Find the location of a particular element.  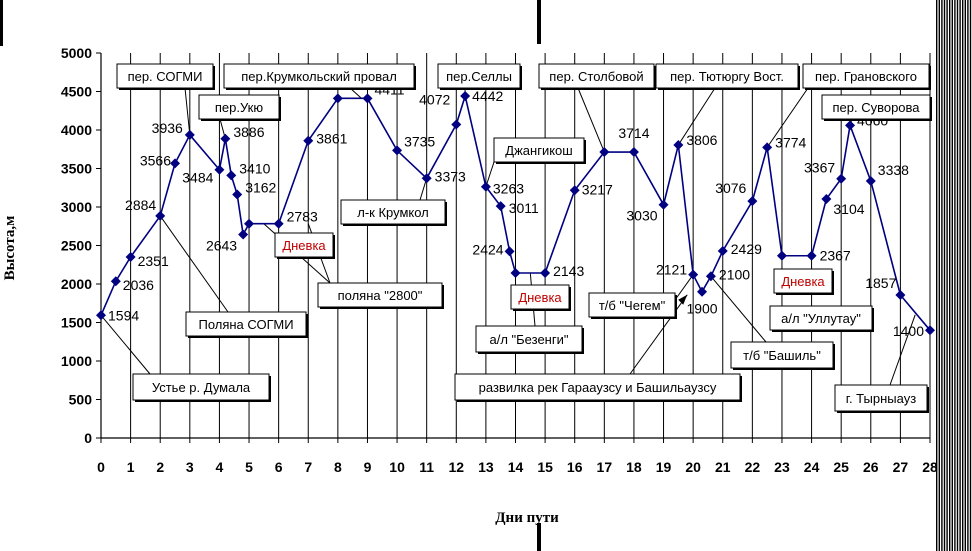

y-tick-label: 3500 is located at coordinates (76, 169).